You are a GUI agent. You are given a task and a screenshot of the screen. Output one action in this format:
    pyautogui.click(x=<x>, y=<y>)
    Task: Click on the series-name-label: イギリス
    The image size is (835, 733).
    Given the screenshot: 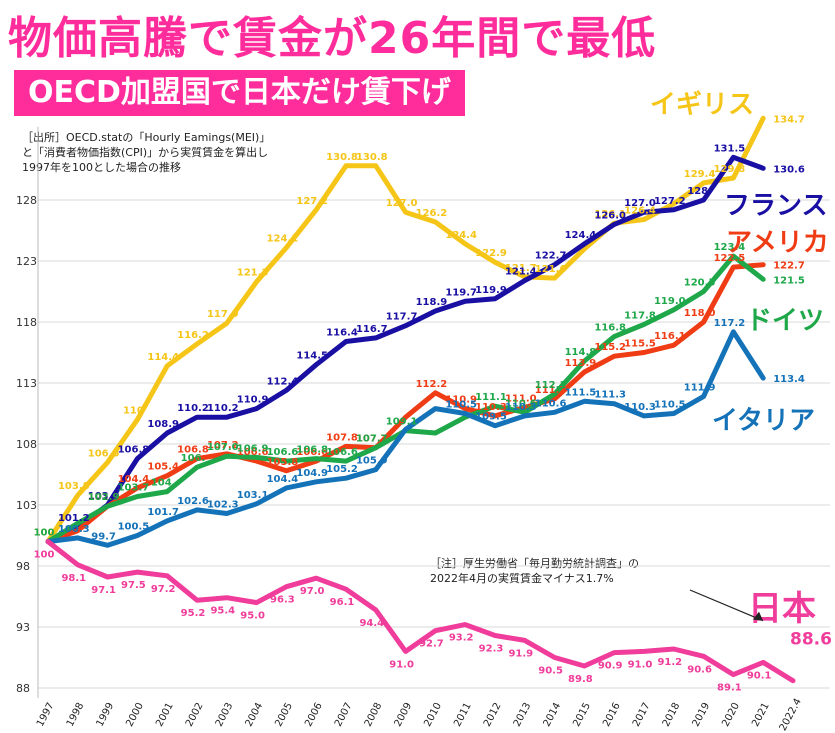 What is the action you would take?
    pyautogui.click(x=702, y=105)
    